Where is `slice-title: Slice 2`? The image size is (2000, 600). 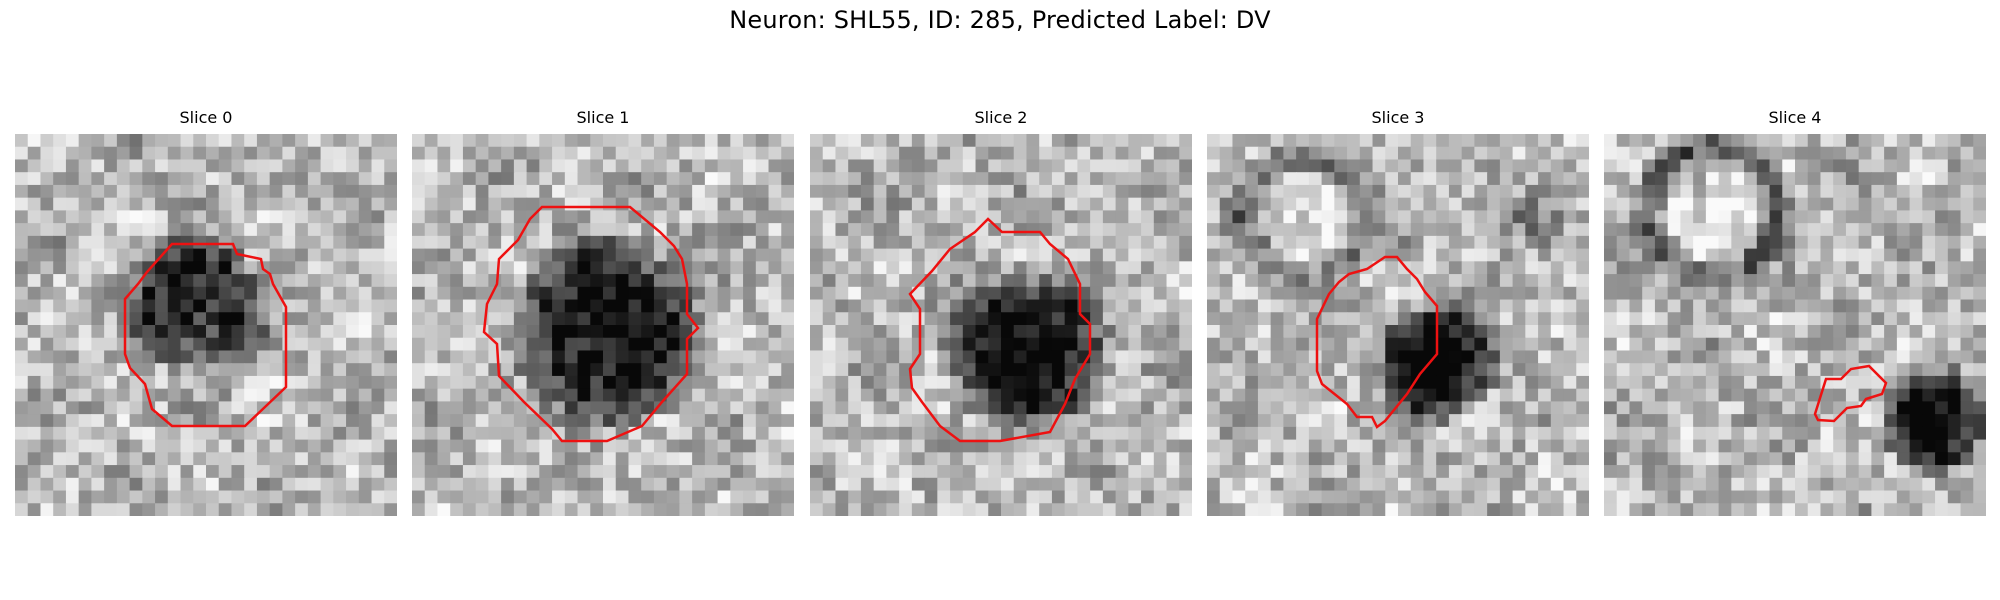 slice-title: Slice 2 is located at coordinates (1001, 117).